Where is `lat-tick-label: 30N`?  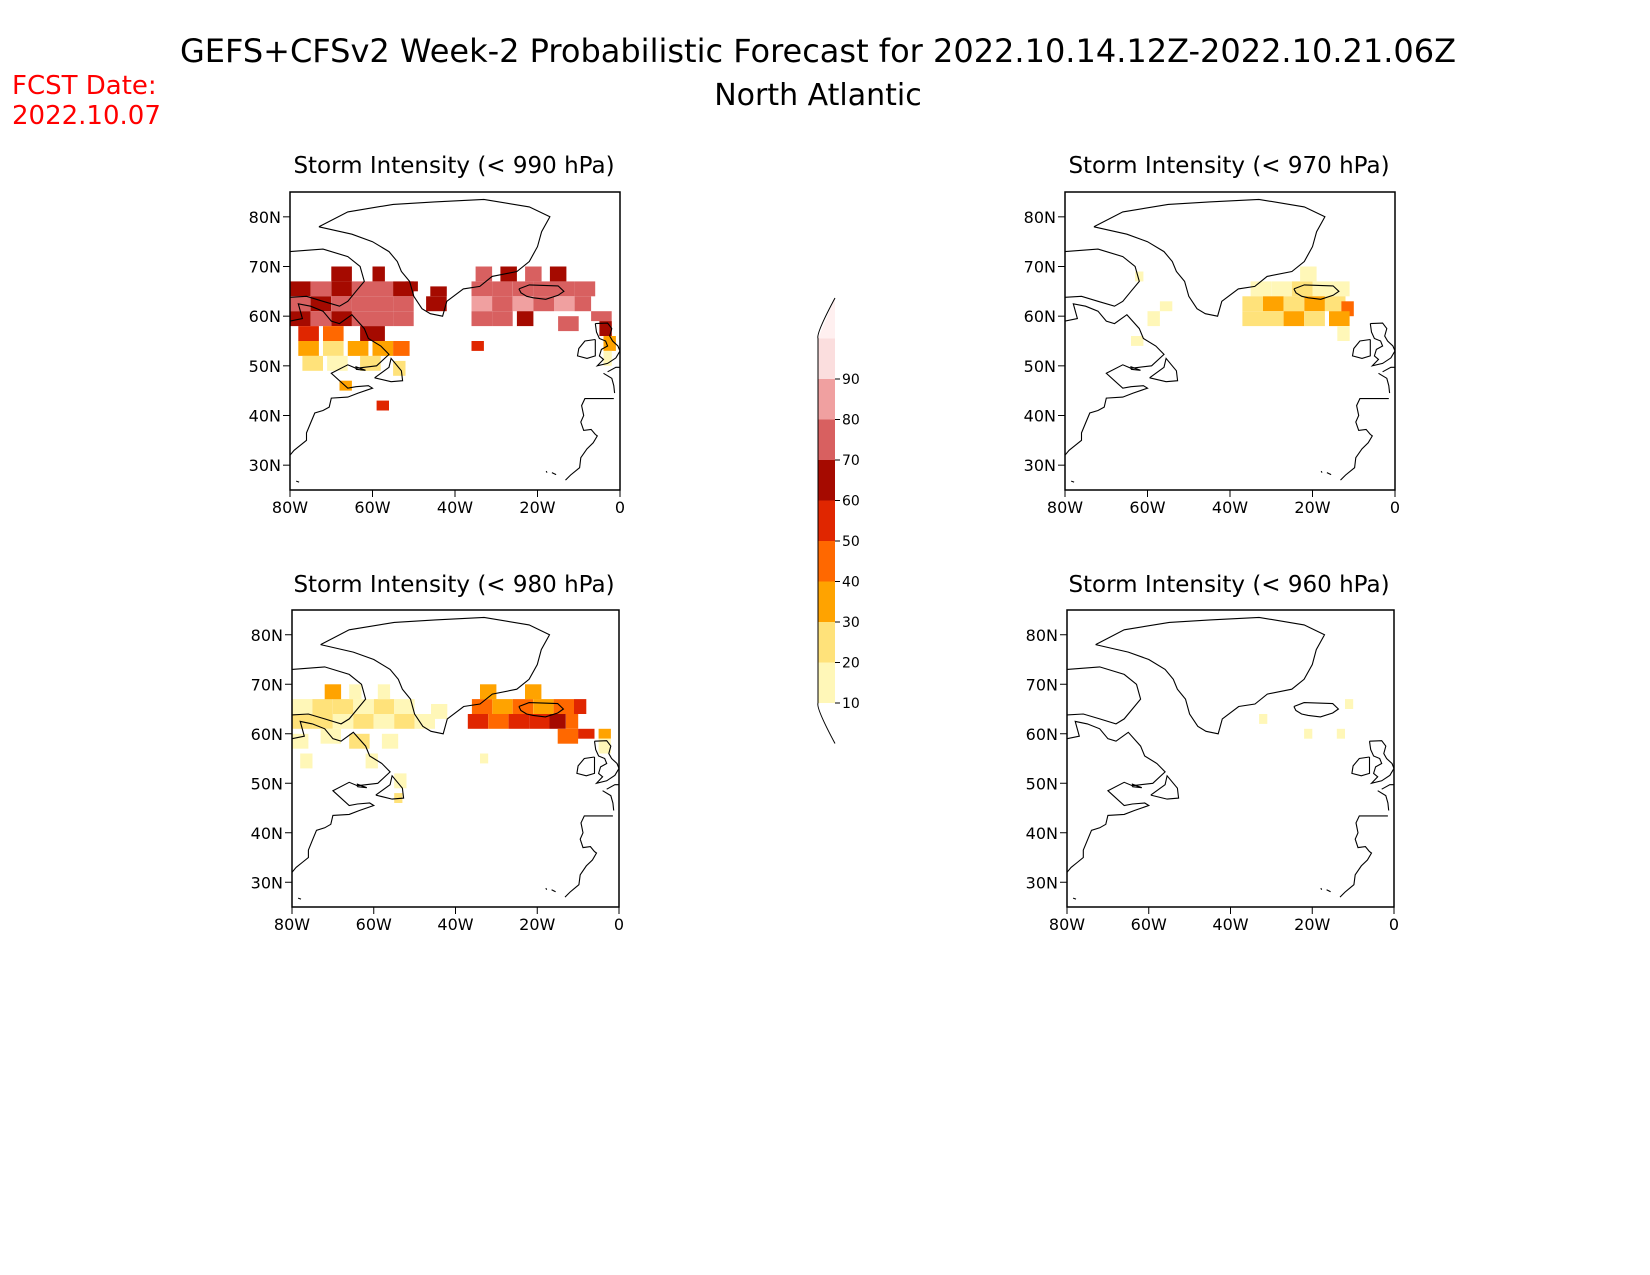
lat-tick-label: 30N is located at coordinates (1042, 882).